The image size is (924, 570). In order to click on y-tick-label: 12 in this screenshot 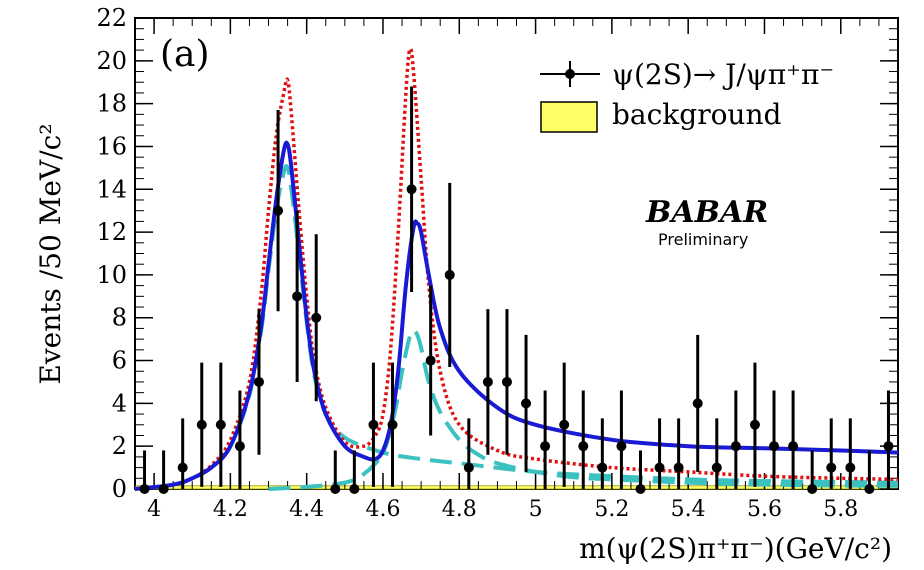, I will do `click(111, 232)`.